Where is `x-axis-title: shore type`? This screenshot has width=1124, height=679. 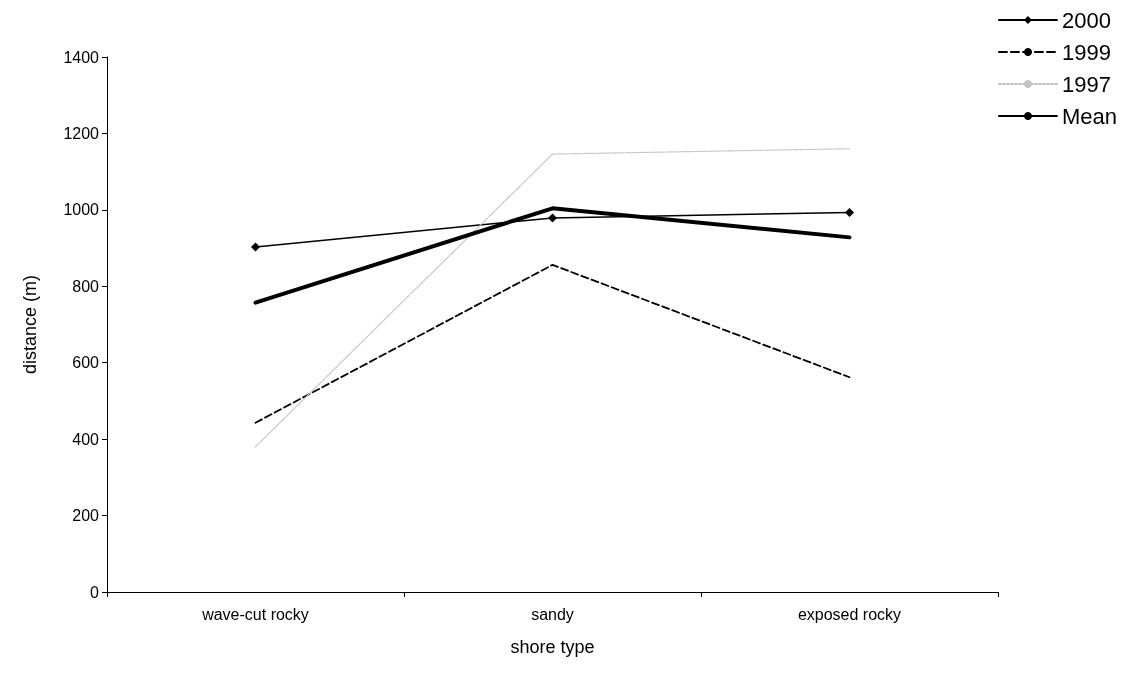 x-axis-title: shore type is located at coordinates (552, 647).